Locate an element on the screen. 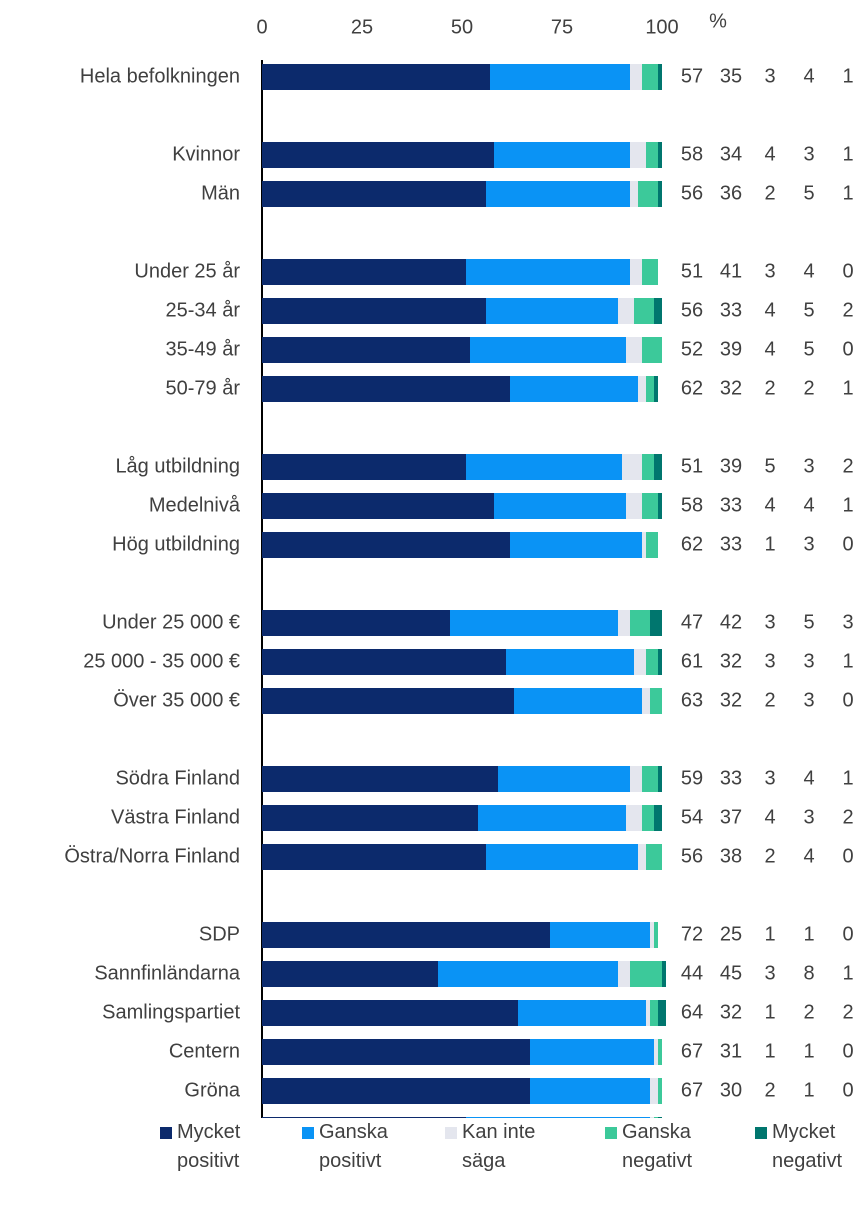  value-label: 31 is located at coordinates (731, 1051).